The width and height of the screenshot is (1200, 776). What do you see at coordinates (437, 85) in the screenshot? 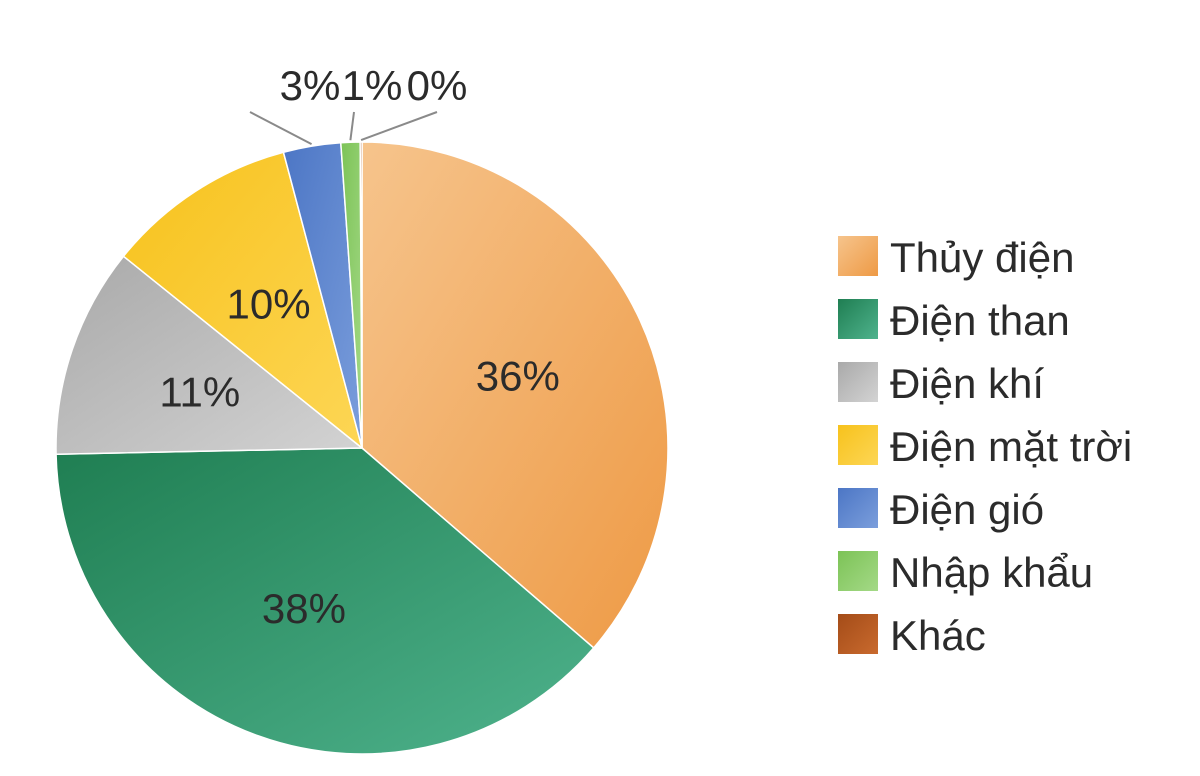
I see `slice-label-khac: 0%` at bounding box center [437, 85].